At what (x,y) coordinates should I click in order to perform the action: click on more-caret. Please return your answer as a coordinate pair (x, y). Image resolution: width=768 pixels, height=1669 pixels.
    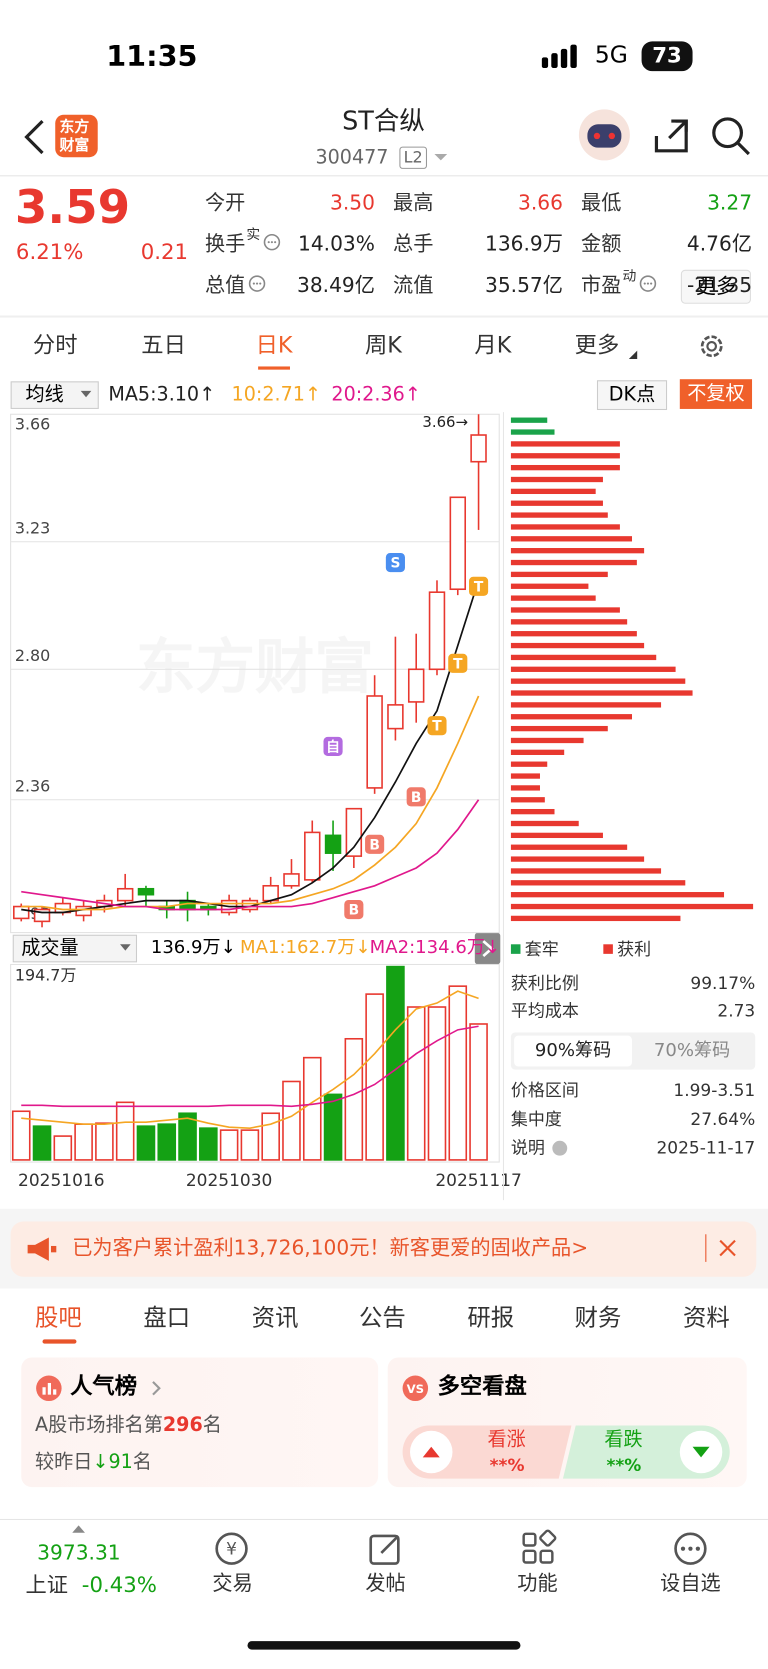
    Looking at the image, I should click on (633, 355).